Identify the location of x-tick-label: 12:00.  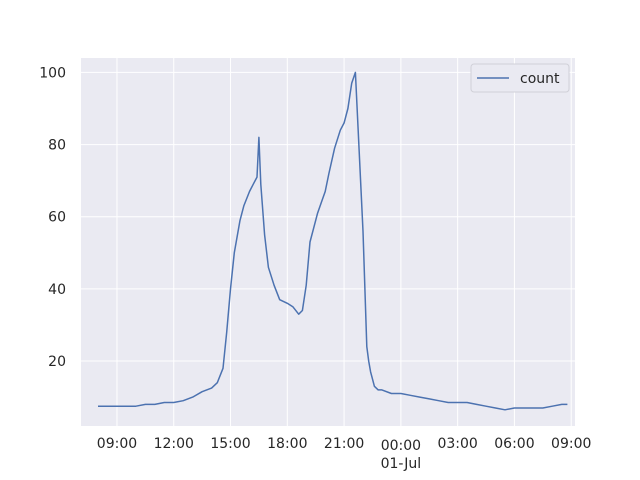
(174, 444).